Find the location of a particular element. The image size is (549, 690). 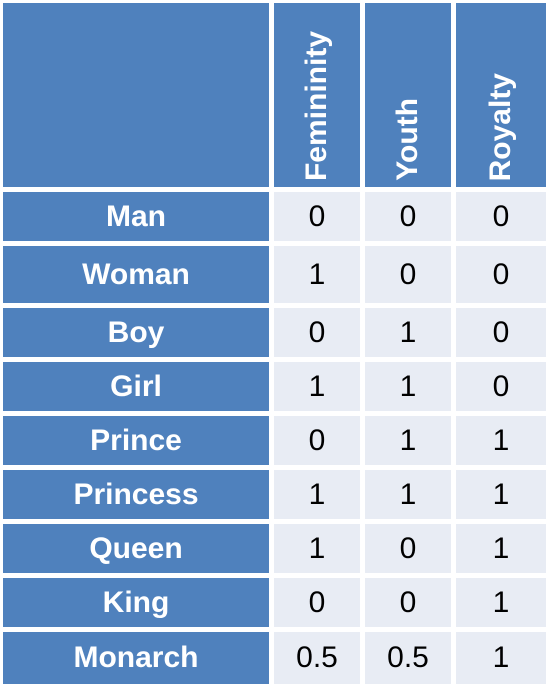

row-header-queen: Queen is located at coordinates (136, 548).